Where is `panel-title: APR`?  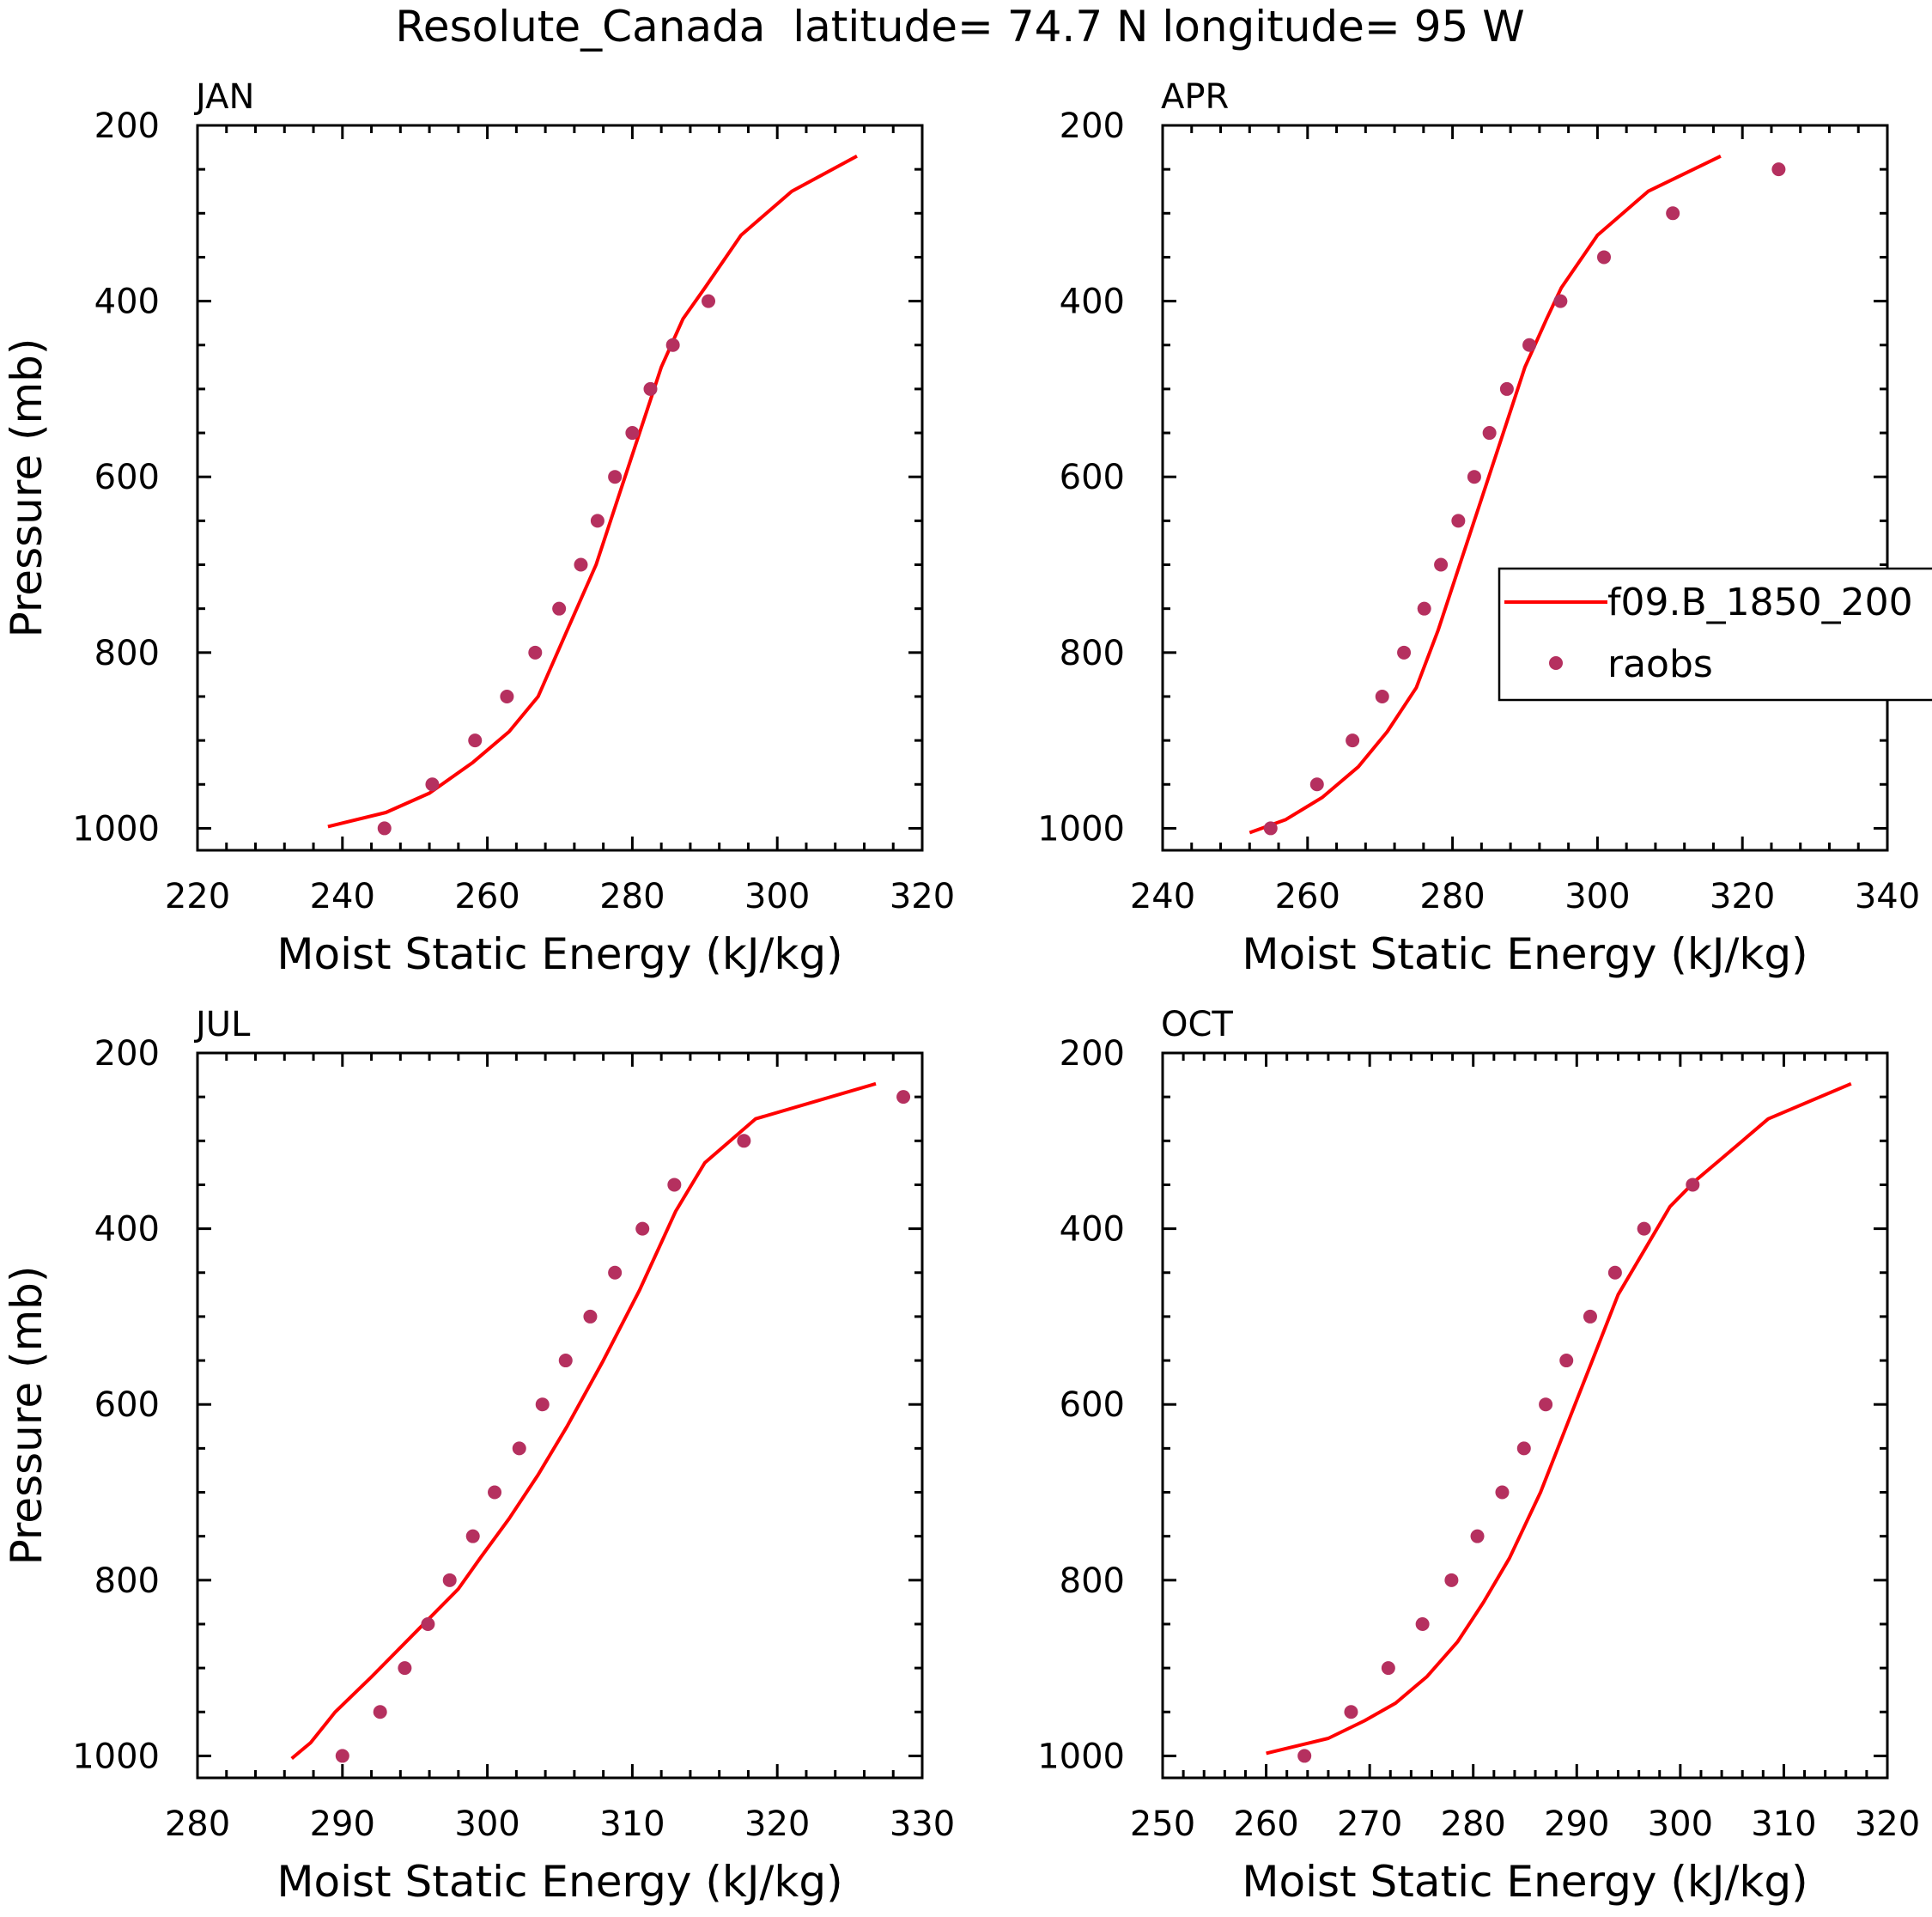
panel-title: APR is located at coordinates (1195, 97).